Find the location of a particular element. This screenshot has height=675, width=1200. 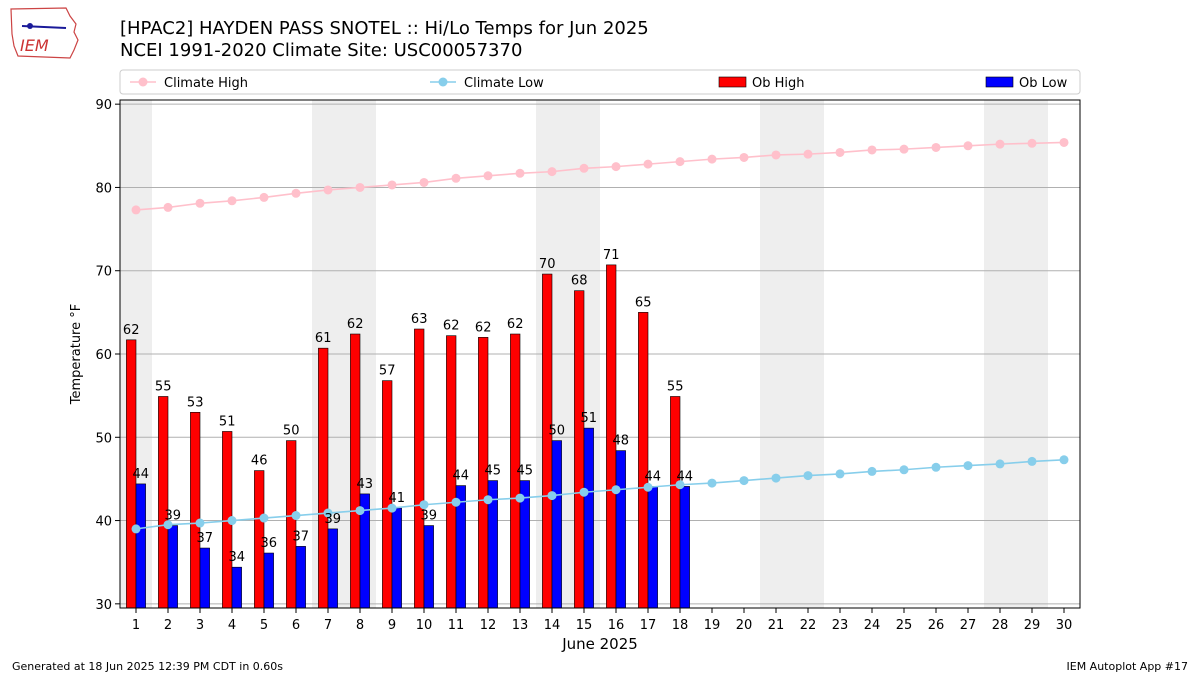

ob-high-label-13: 62 is located at coordinates (515, 324).